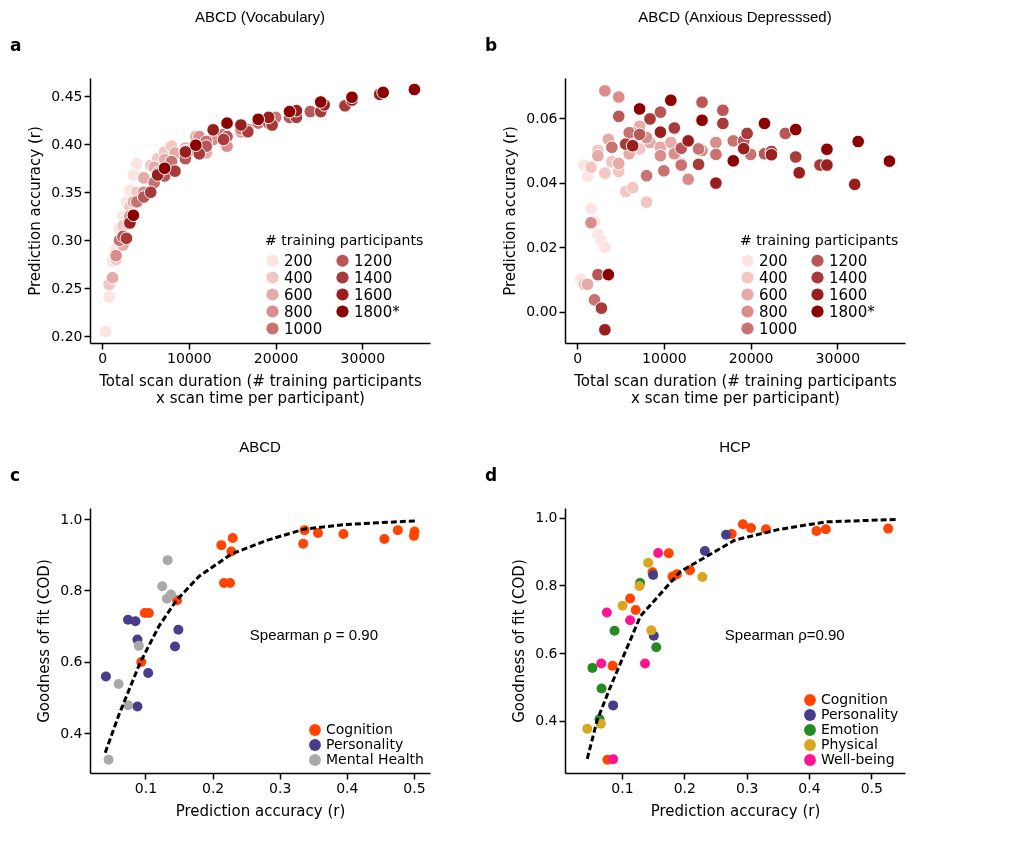  Describe the element at coordinates (67, 95) in the screenshot. I see `y-tick-label: 0.45` at that location.